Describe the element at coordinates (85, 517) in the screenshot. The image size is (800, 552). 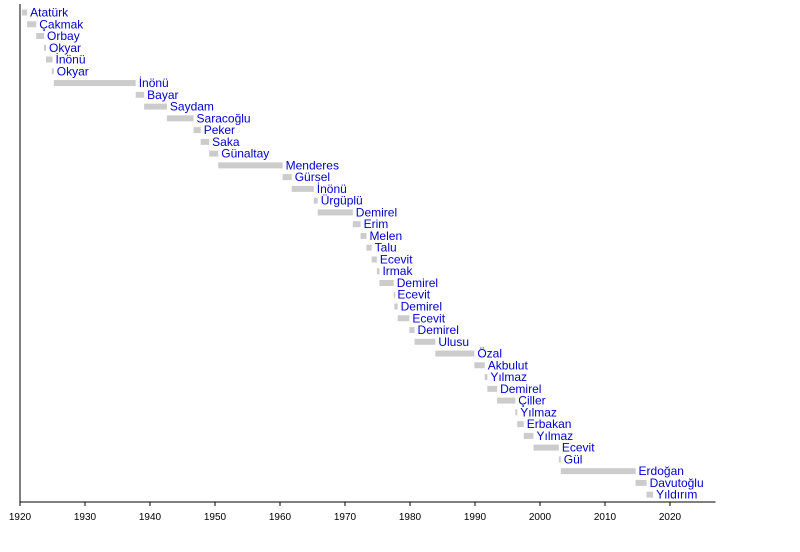
I see `x-tick-label: 1930` at that location.